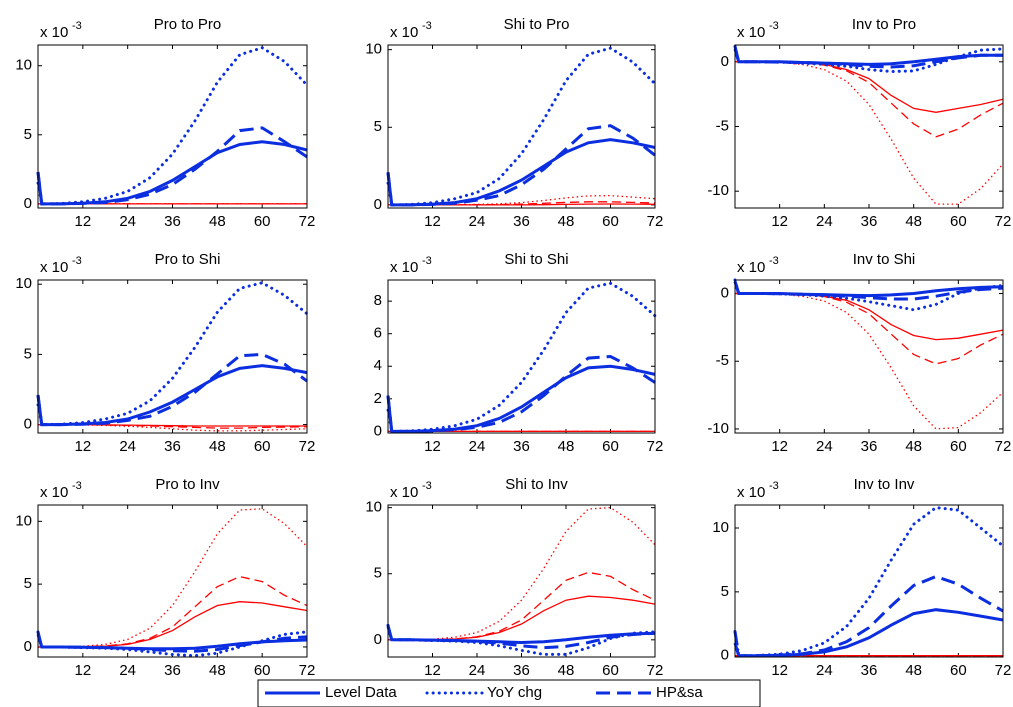 This screenshot has width=1013, height=707. Describe the element at coordinates (722, 360) in the screenshot. I see `y-tick-label: -5` at that location.